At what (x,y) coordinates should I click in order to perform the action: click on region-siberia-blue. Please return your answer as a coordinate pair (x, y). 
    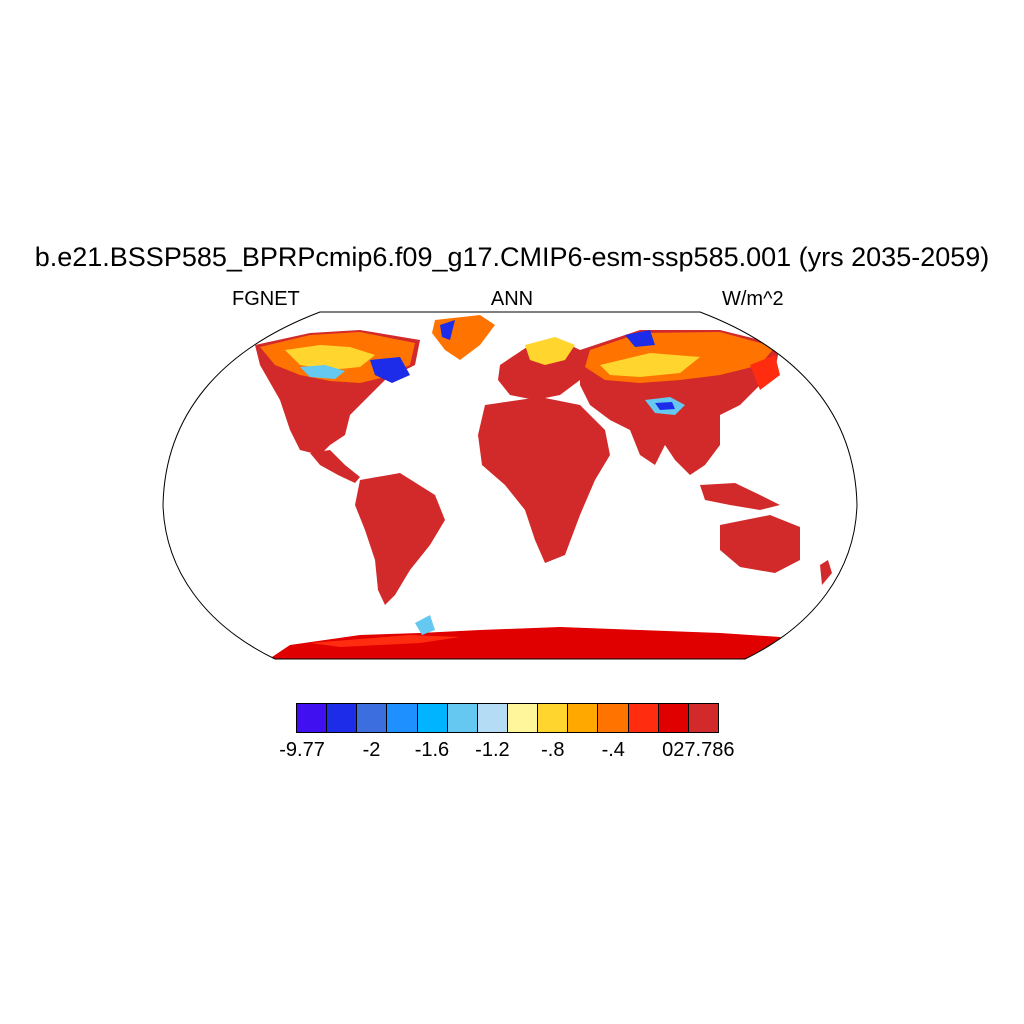
    Looking at the image, I should click on (640, 338).